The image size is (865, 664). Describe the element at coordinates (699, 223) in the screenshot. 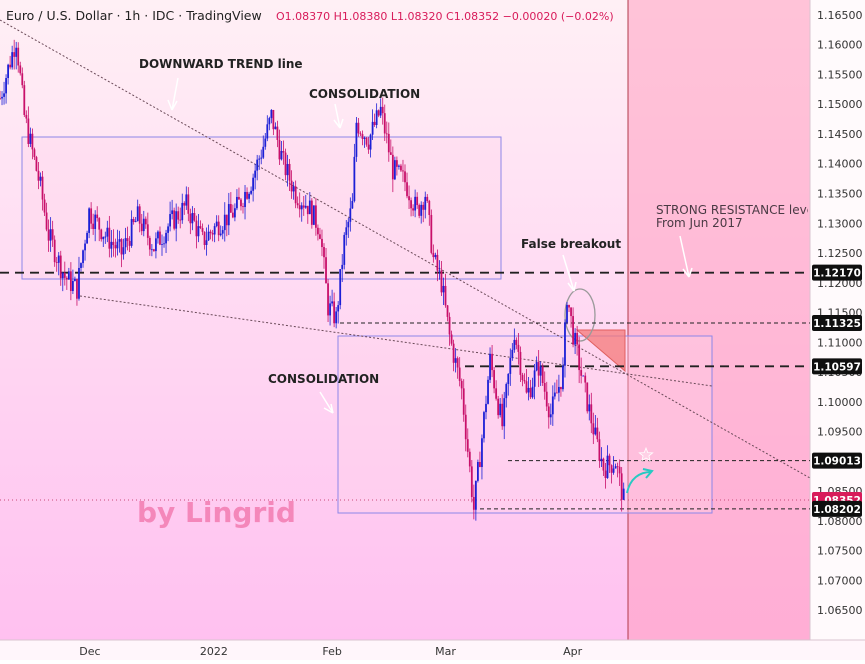

I see `annotation-resistance-date: From Jun 2017` at that location.